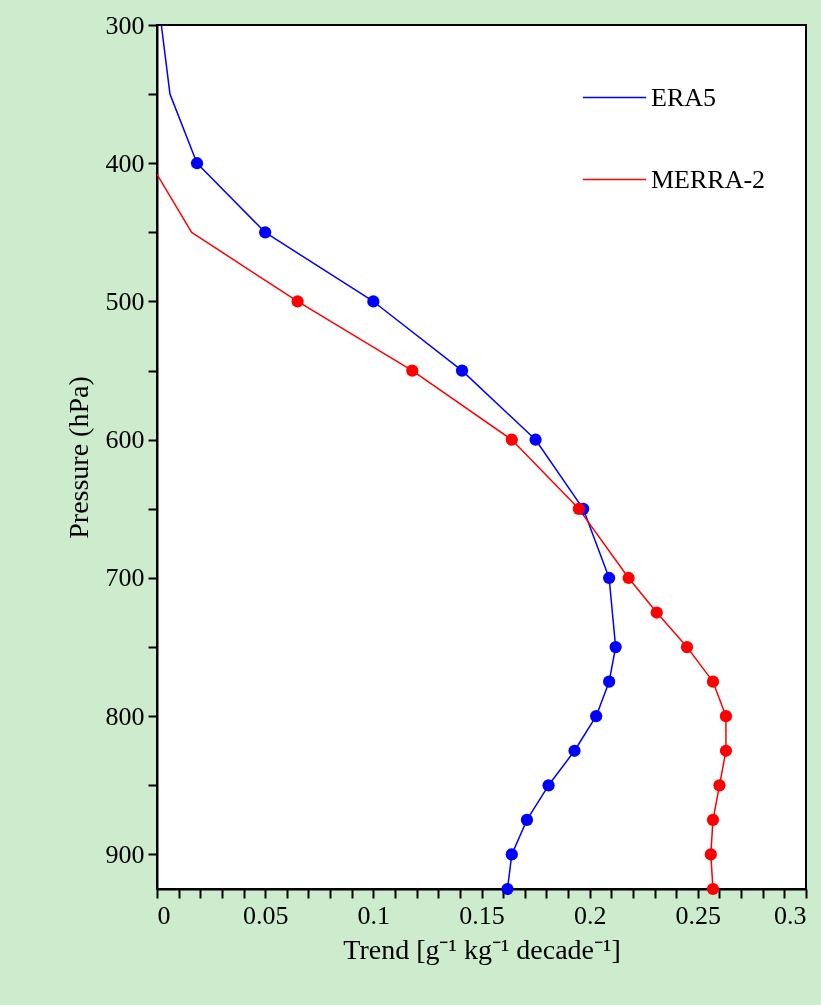 This screenshot has width=821, height=1005. Describe the element at coordinates (78, 457) in the screenshot. I see `y-axis-title: Pressure (hPa)` at that location.